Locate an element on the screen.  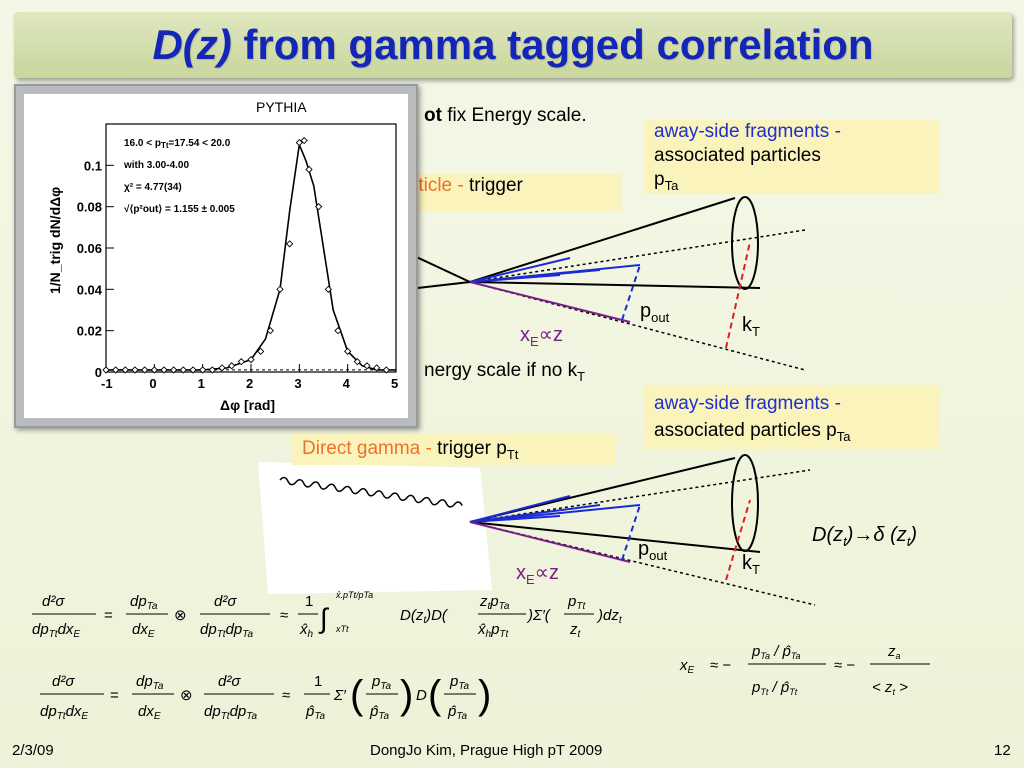
svg-text: pTt / p̂Tt is located at coordinates (774, 688).